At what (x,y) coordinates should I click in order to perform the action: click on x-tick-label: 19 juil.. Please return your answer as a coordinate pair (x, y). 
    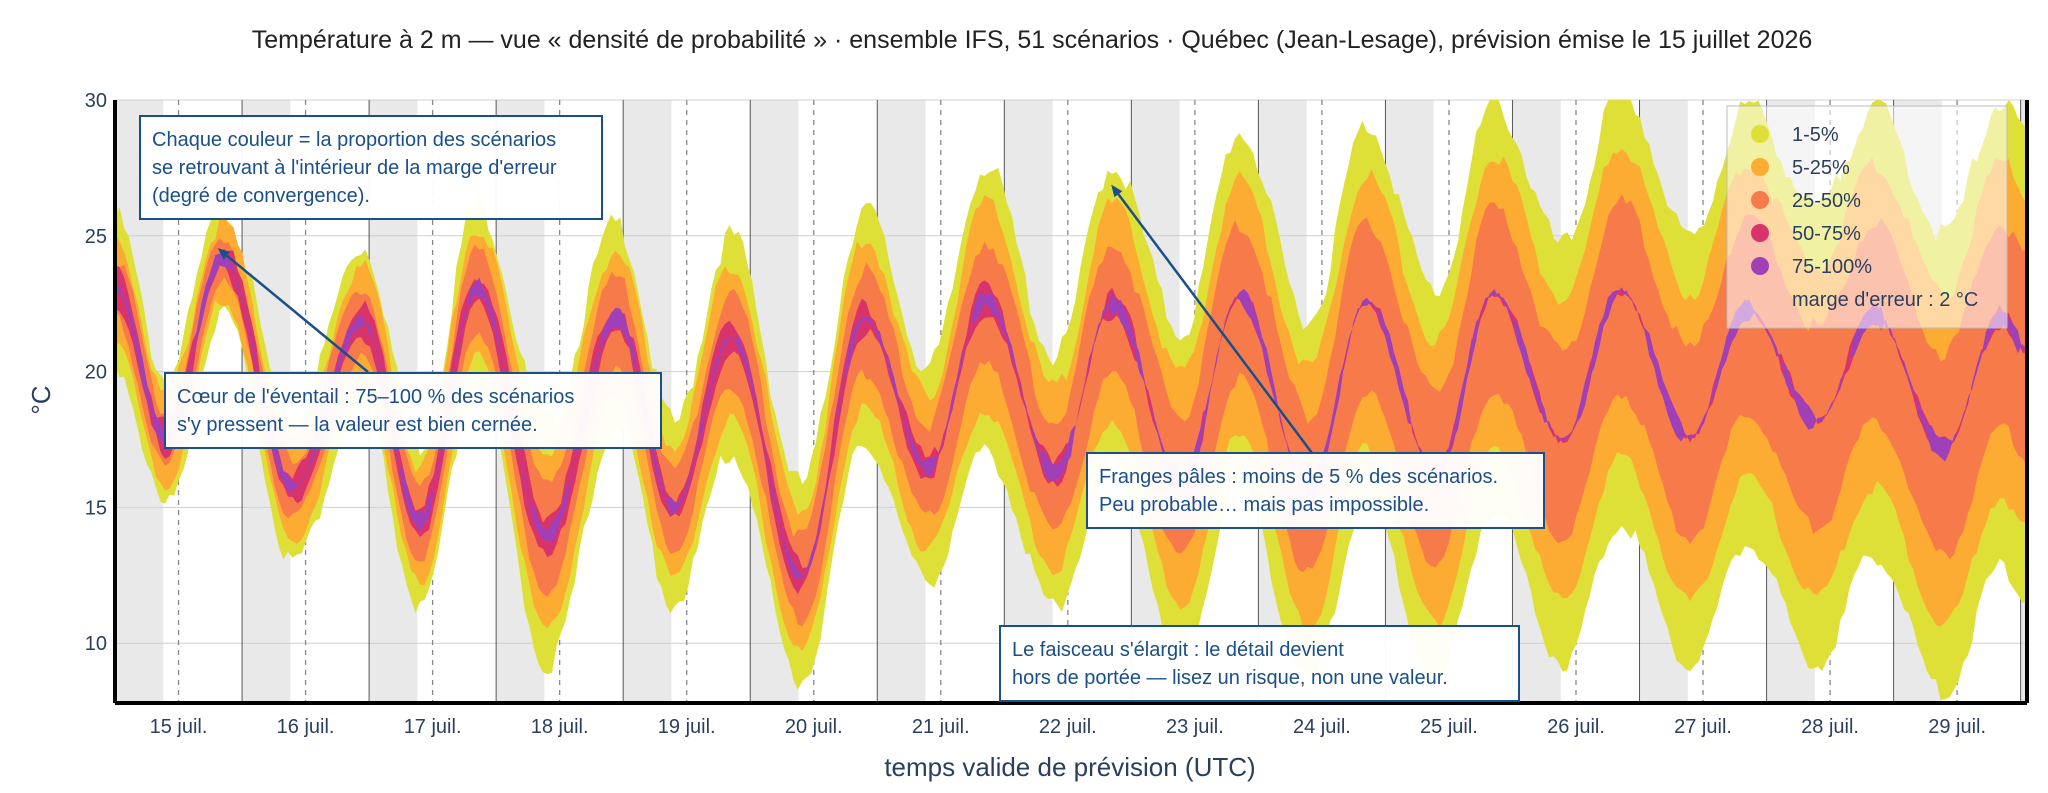
    Looking at the image, I should click on (687, 727).